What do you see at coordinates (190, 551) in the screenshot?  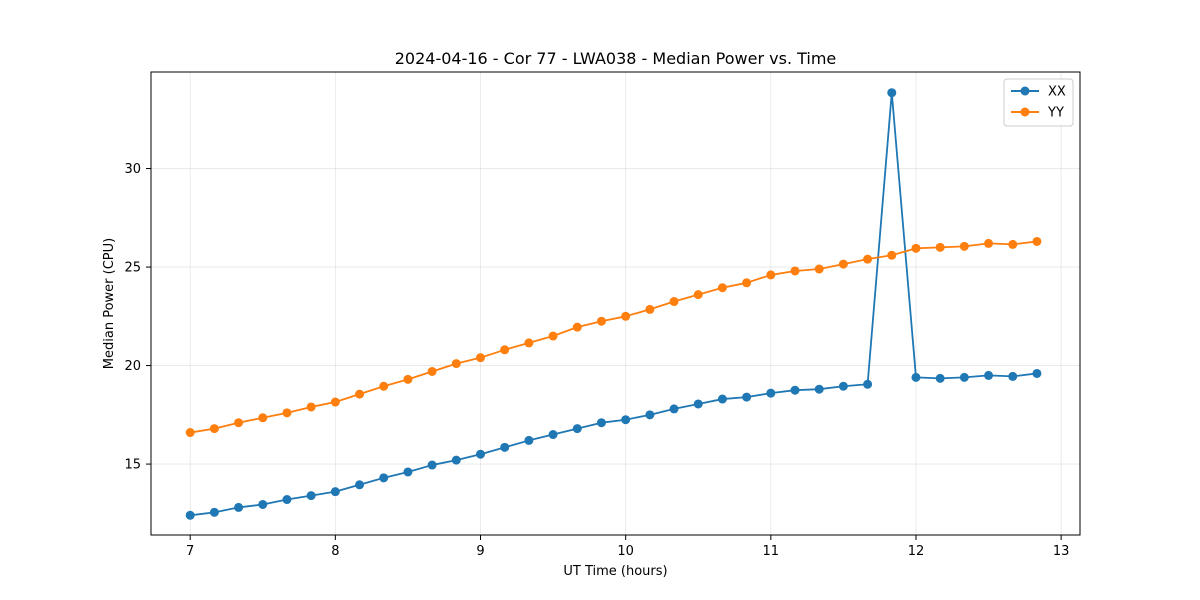 I see `x-tick-label: 7` at bounding box center [190, 551].